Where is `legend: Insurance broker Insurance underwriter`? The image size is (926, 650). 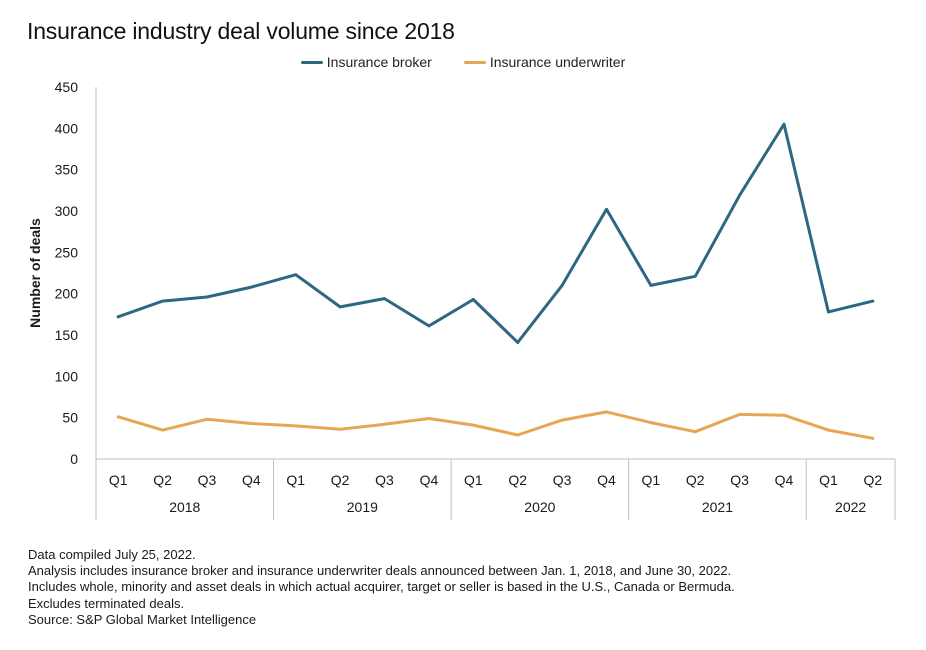
legend: Insurance broker Insurance underwriter is located at coordinates (463, 62).